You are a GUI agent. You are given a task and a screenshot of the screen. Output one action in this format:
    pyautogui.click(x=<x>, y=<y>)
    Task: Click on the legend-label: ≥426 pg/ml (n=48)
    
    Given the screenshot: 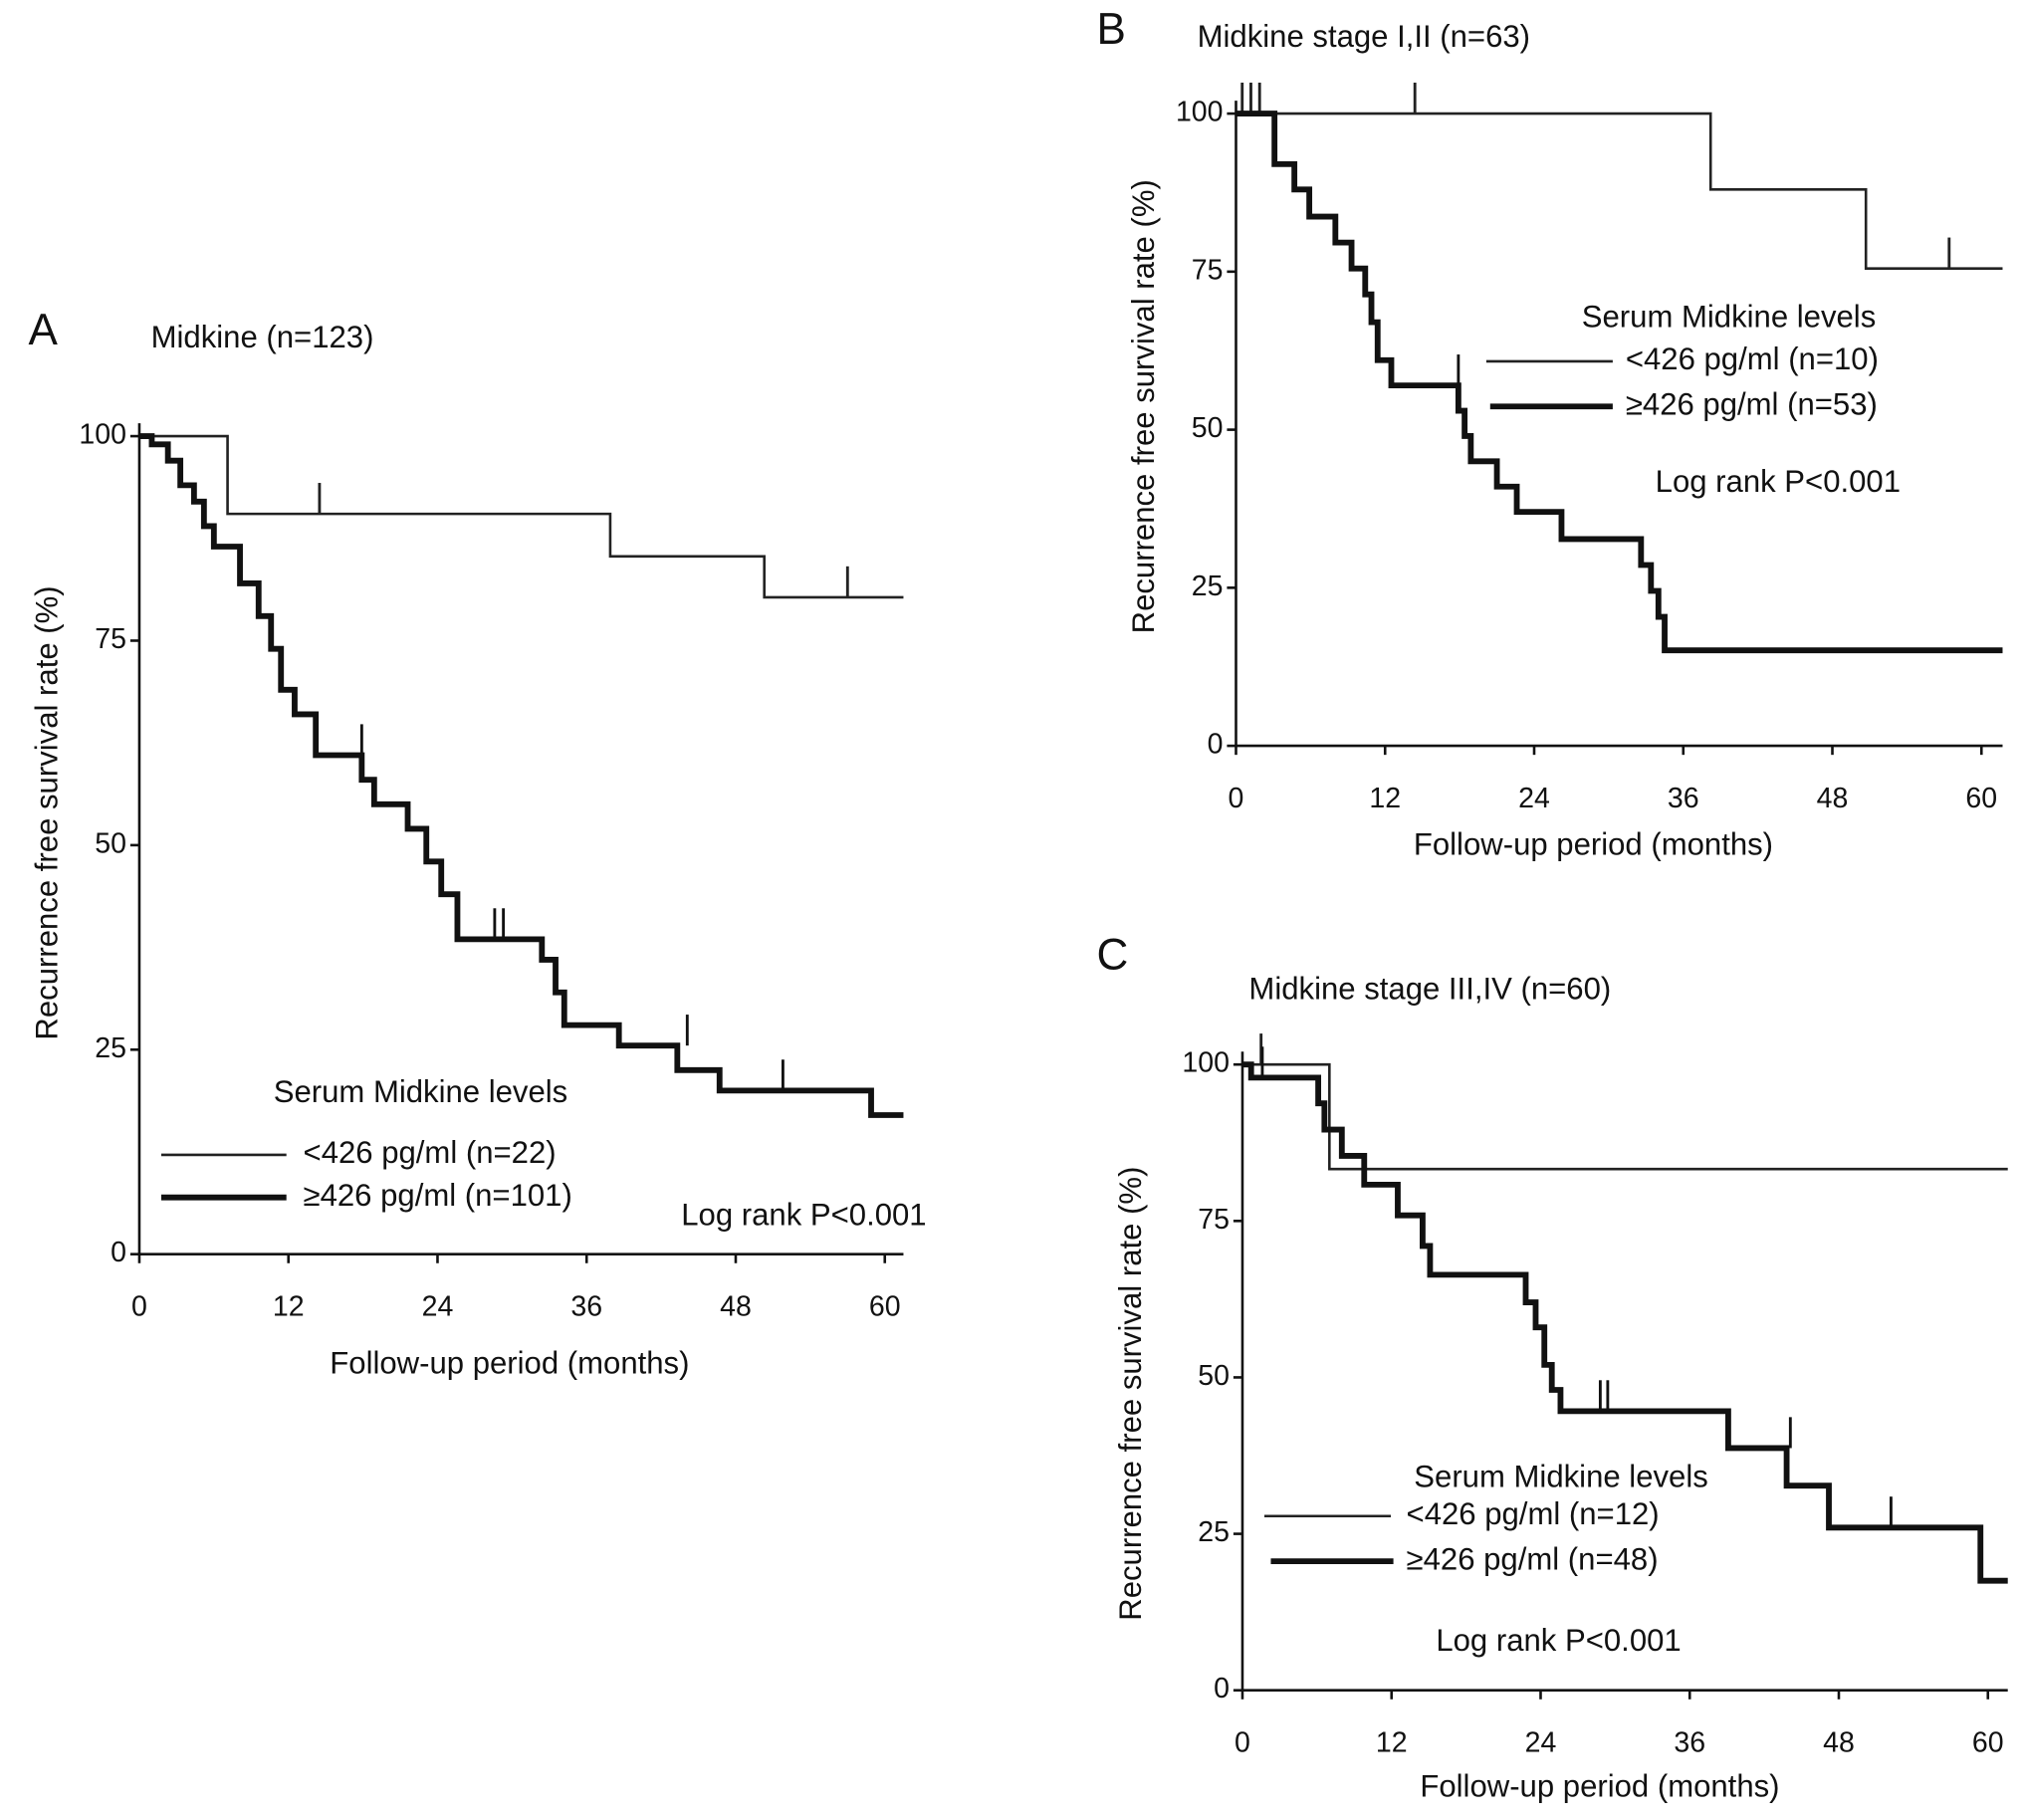 What is the action you would take?
    pyautogui.click(x=1533, y=1558)
    